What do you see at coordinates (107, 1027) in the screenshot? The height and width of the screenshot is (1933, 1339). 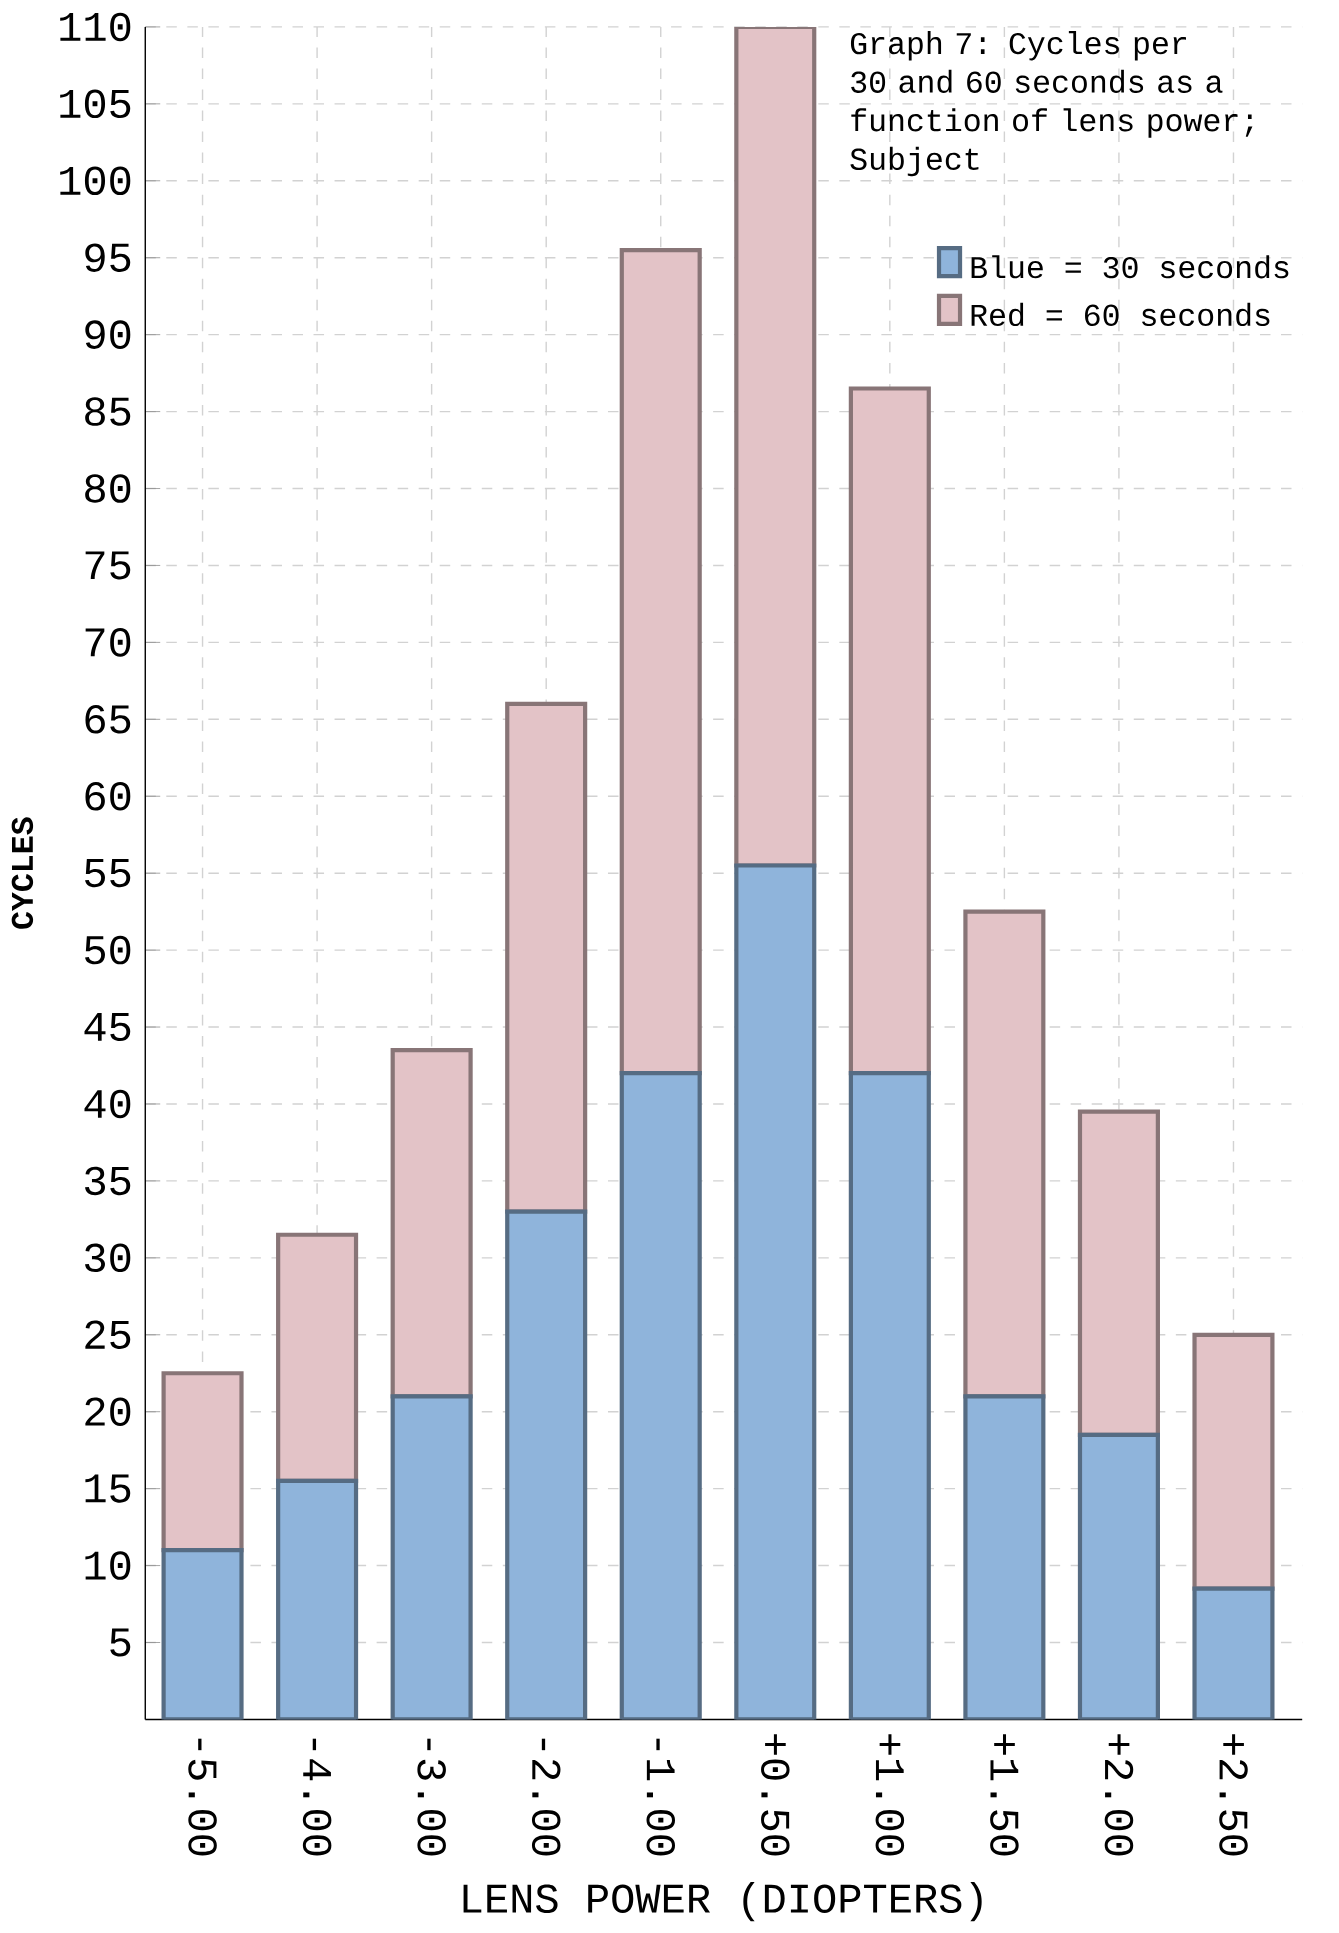 I see `y-tick-label: 45` at bounding box center [107, 1027].